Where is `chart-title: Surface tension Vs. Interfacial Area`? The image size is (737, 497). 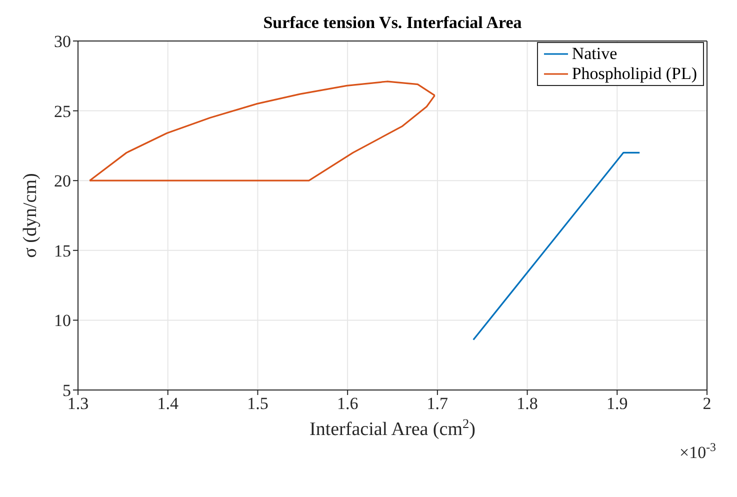
chart-title: Surface tension Vs. Interfacial Area is located at coordinates (392, 22).